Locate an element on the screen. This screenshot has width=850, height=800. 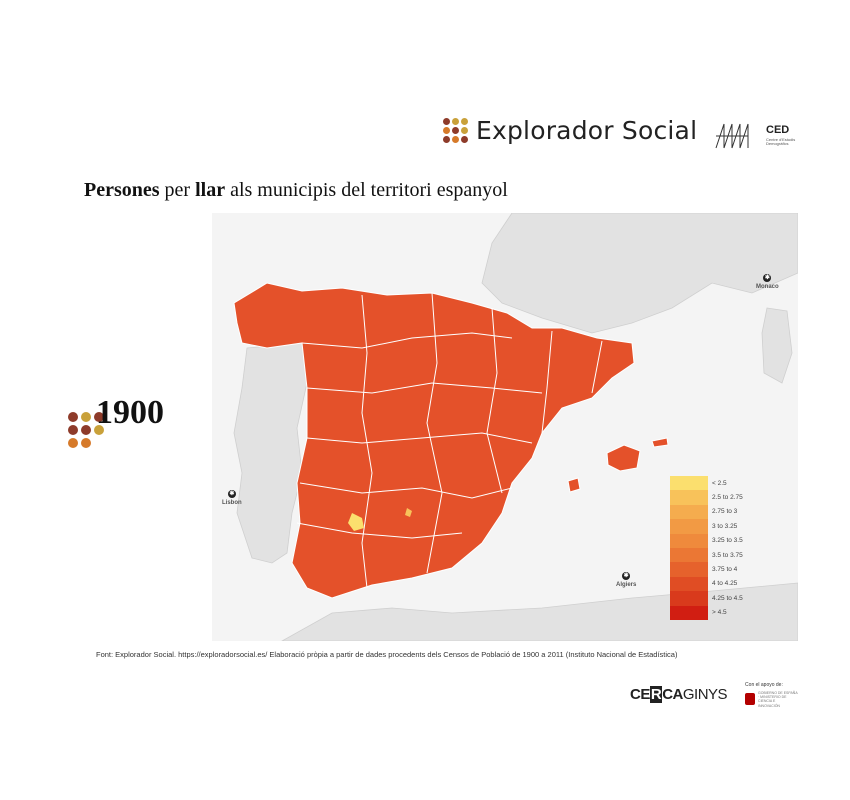
title-part-rest: als municipis del territori espanyol is located at coordinates (366, 190).